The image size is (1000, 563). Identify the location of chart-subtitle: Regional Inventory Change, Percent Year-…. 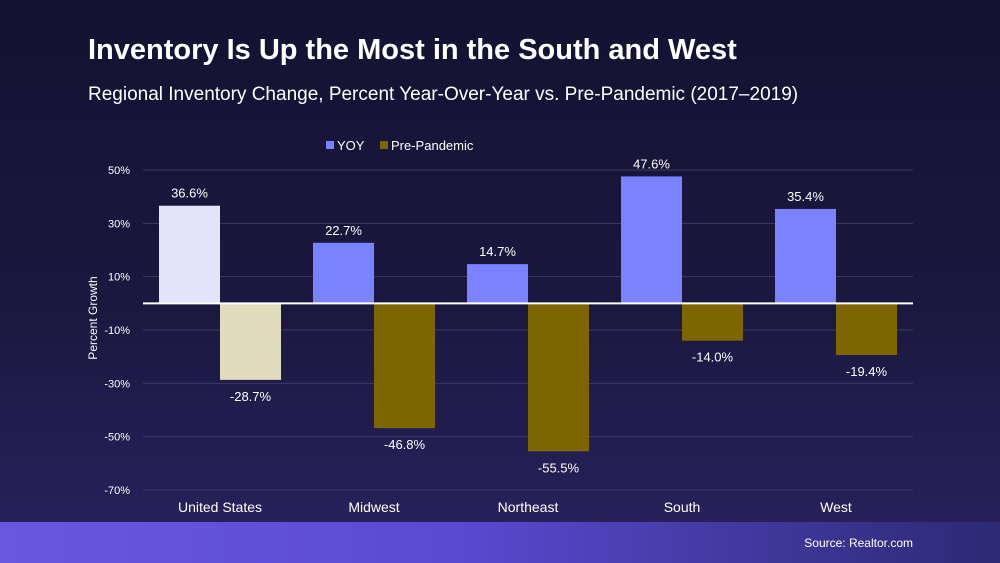
(443, 94).